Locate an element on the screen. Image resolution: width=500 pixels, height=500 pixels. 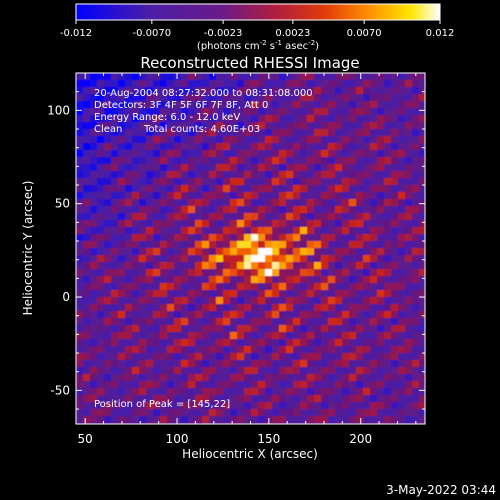
colorbar-tick-label: -0.0070 is located at coordinates (152, 33).